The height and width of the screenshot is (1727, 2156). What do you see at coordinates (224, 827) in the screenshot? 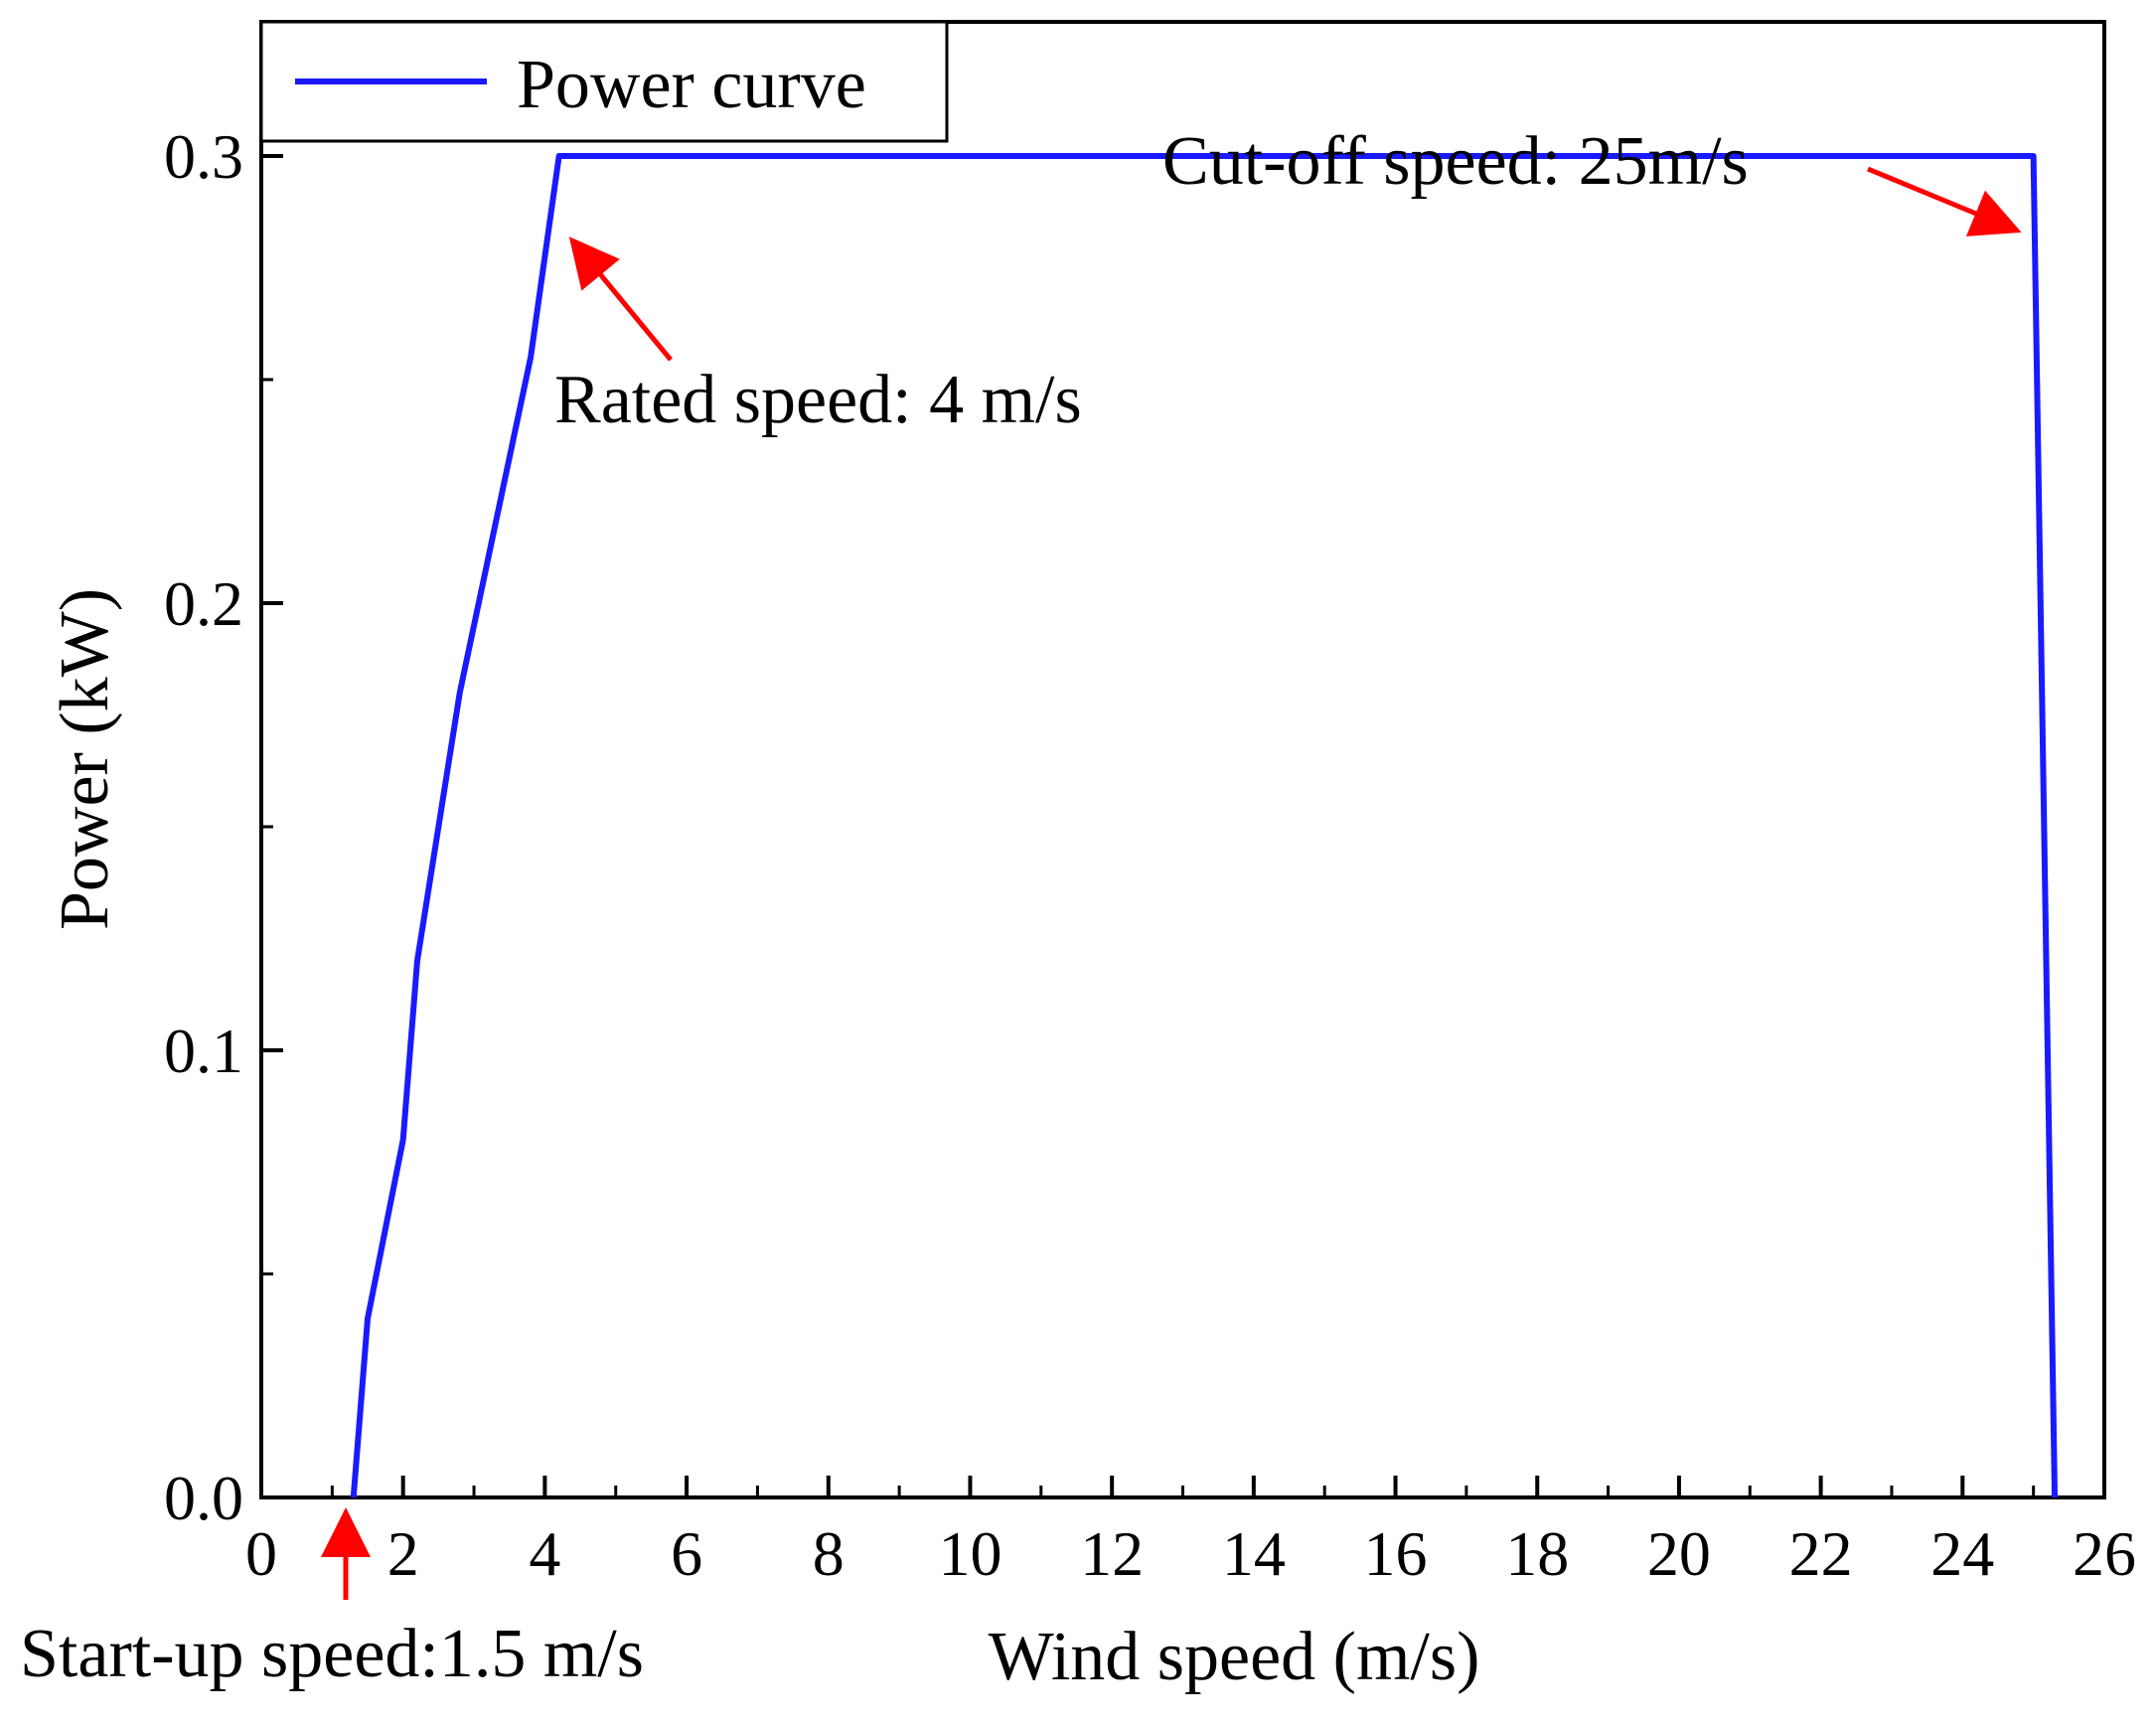
I see `y-axis-ticks: 0.0 0.1 0.2 0.3` at bounding box center [224, 827].